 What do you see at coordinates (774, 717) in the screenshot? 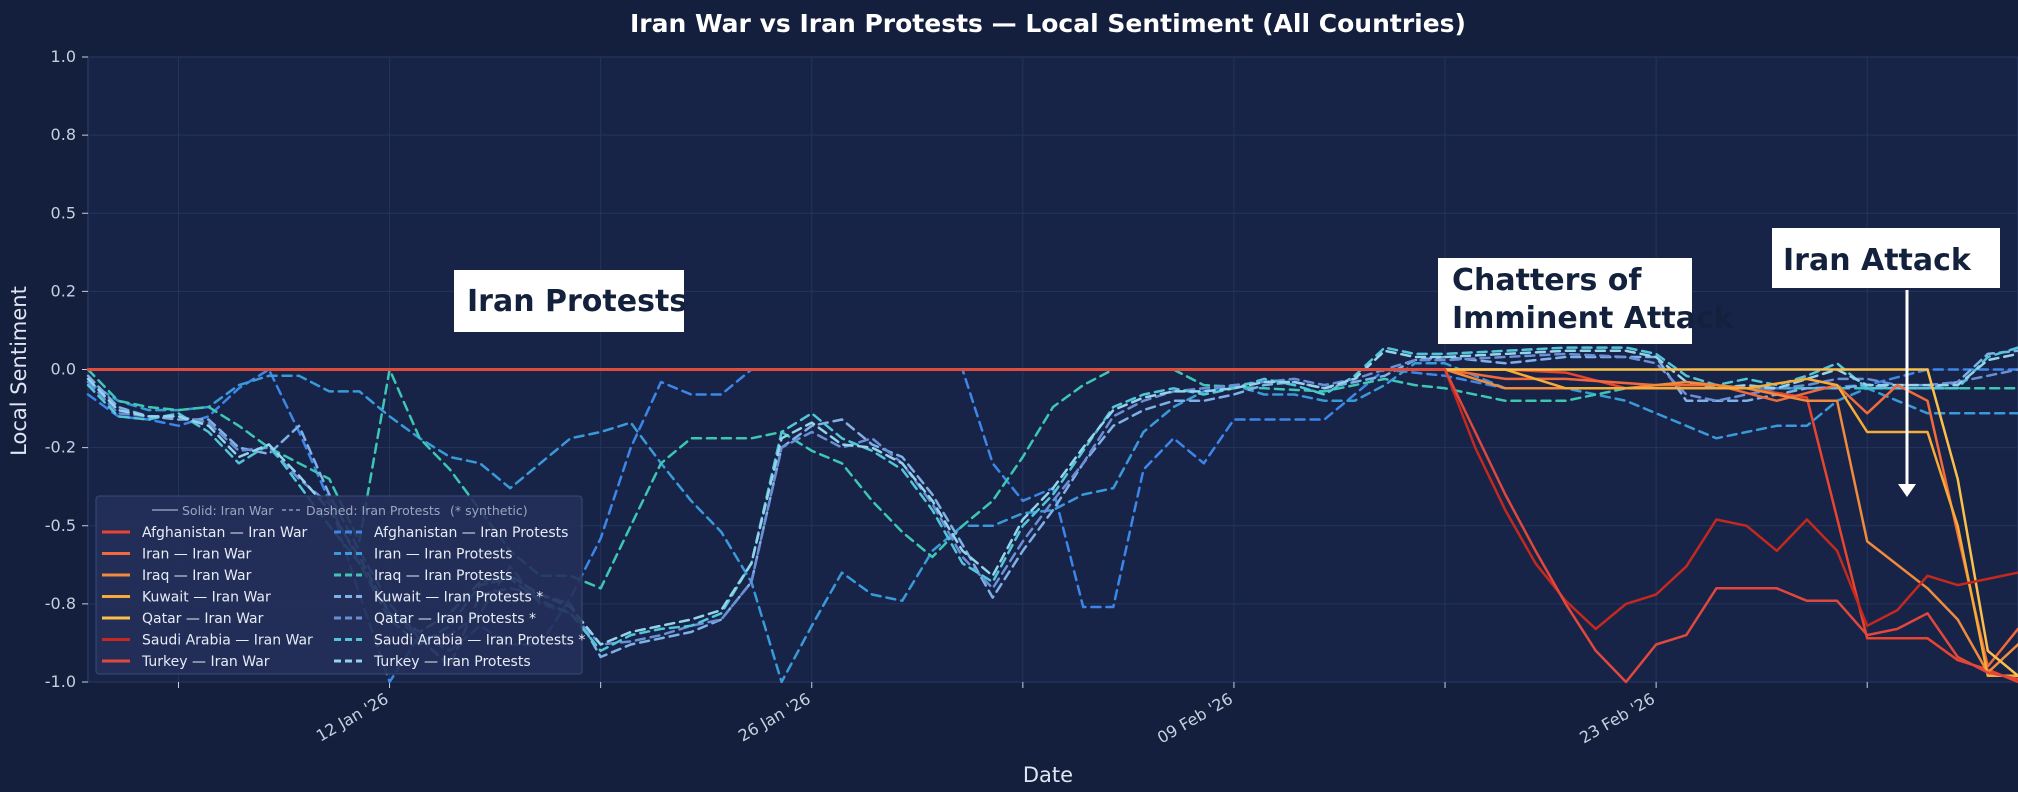
I see `x-tick-label: 26 Jan '26` at bounding box center [774, 717].